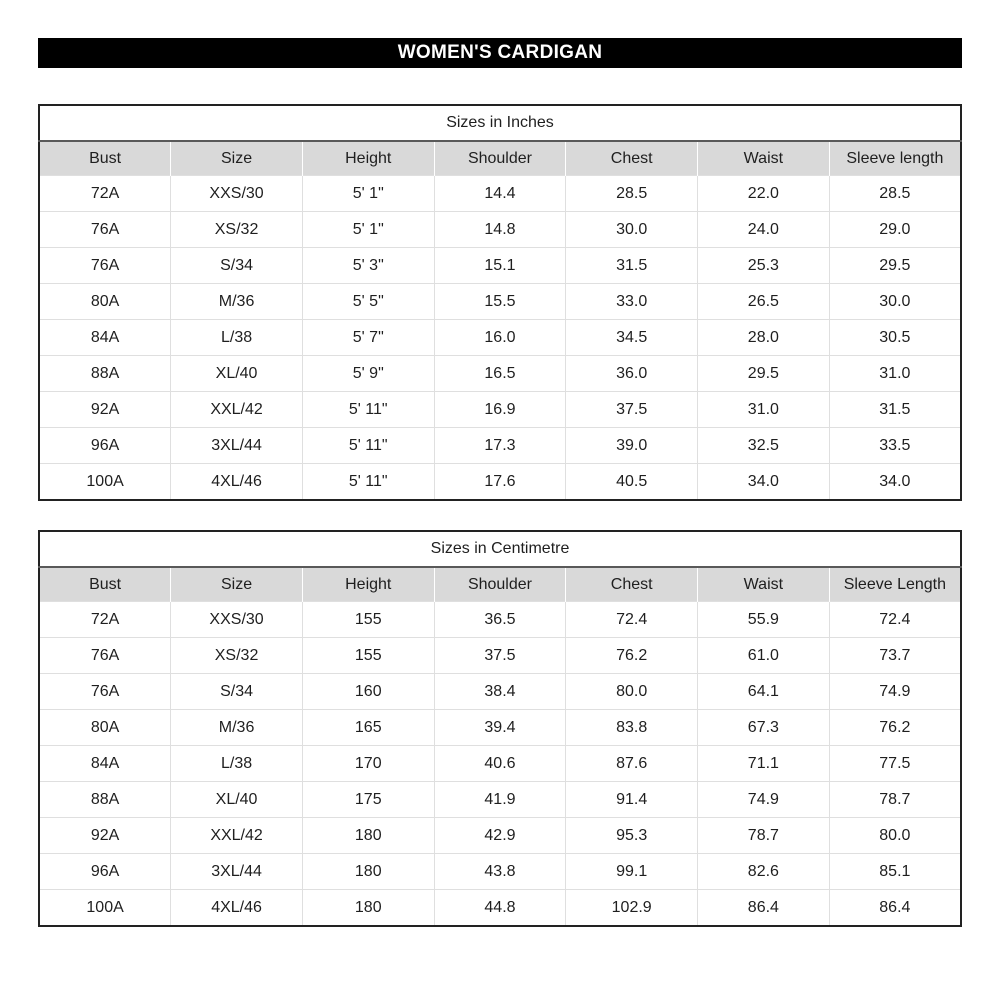 Image resolution: width=1000 pixels, height=1000 pixels. I want to click on table-row: 80A M/36 165 39.4 83.8 67.3 76.2, so click(500, 727).